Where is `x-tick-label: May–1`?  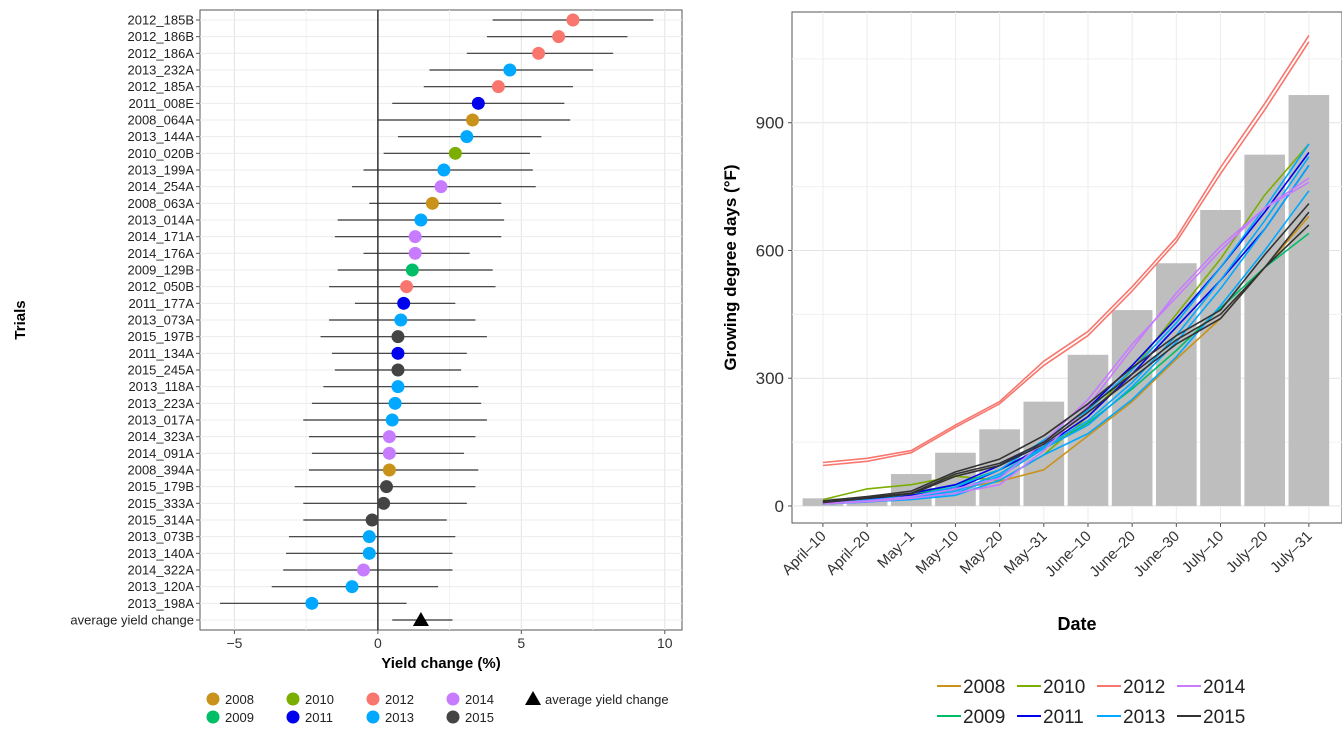
x-tick-label: May–1 is located at coordinates (896, 550).